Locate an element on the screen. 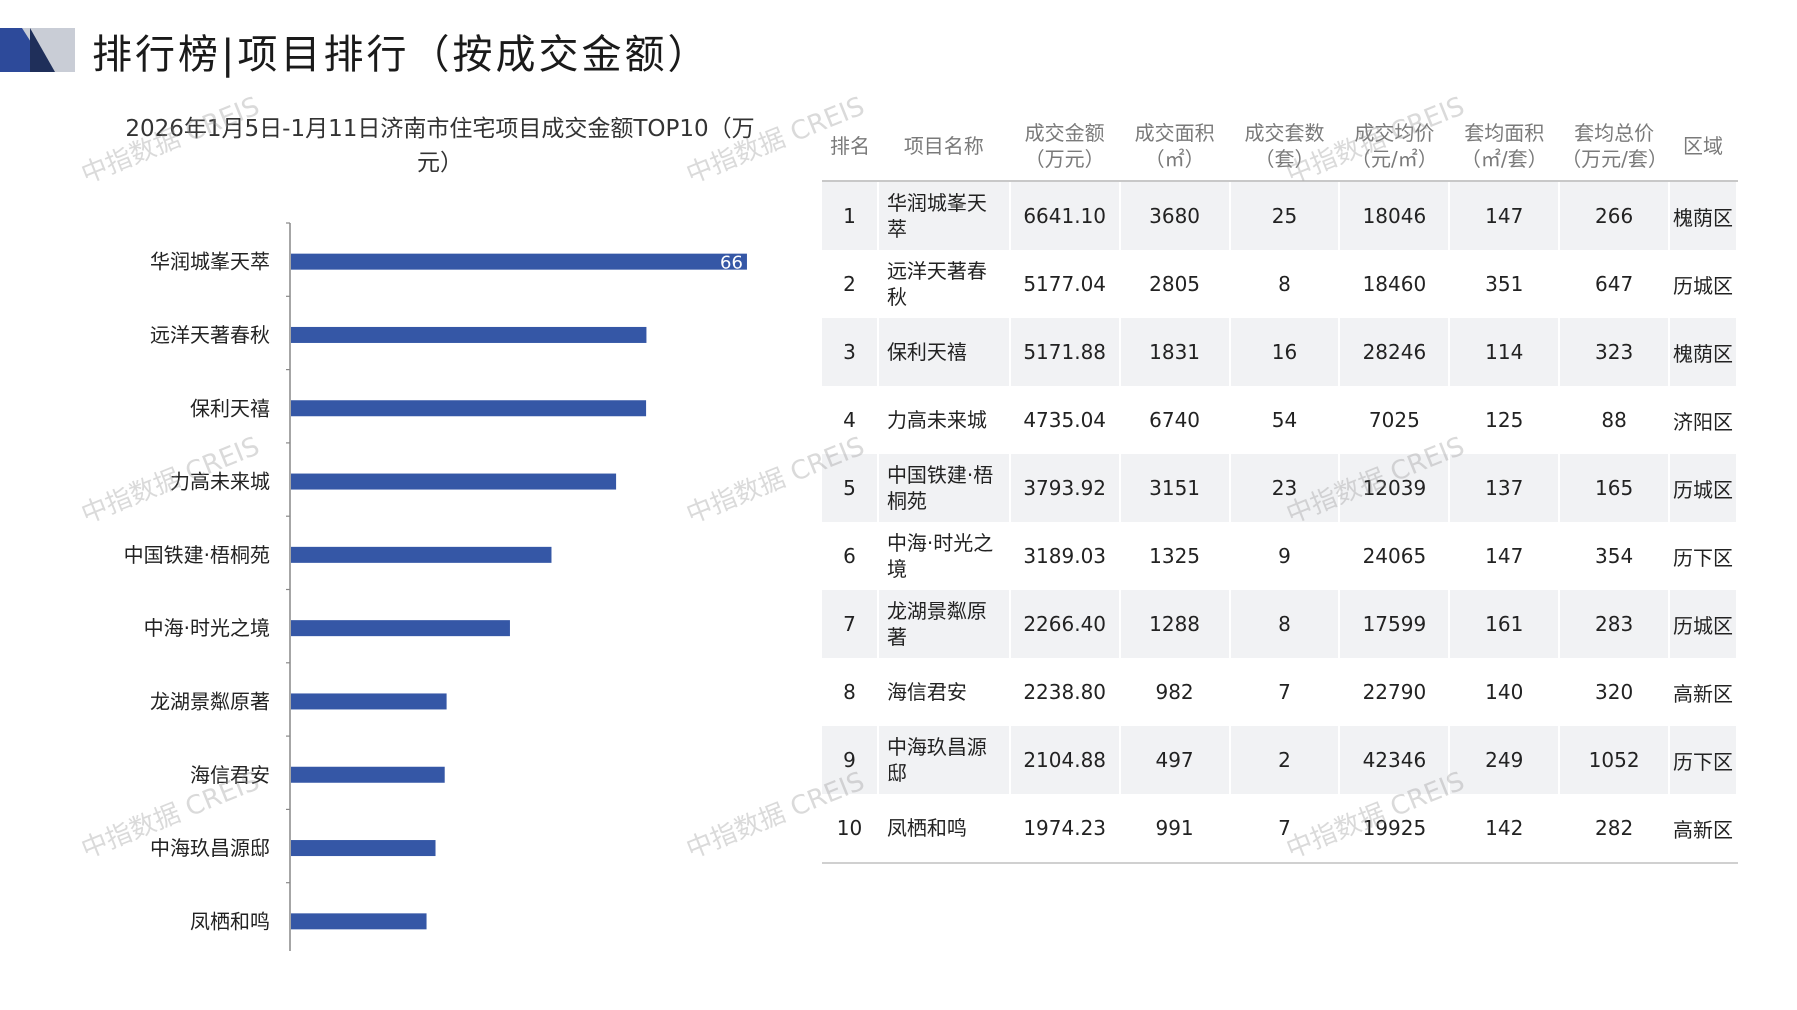 The image size is (1797, 1010). column-header: 项目名称 is located at coordinates (943, 147).